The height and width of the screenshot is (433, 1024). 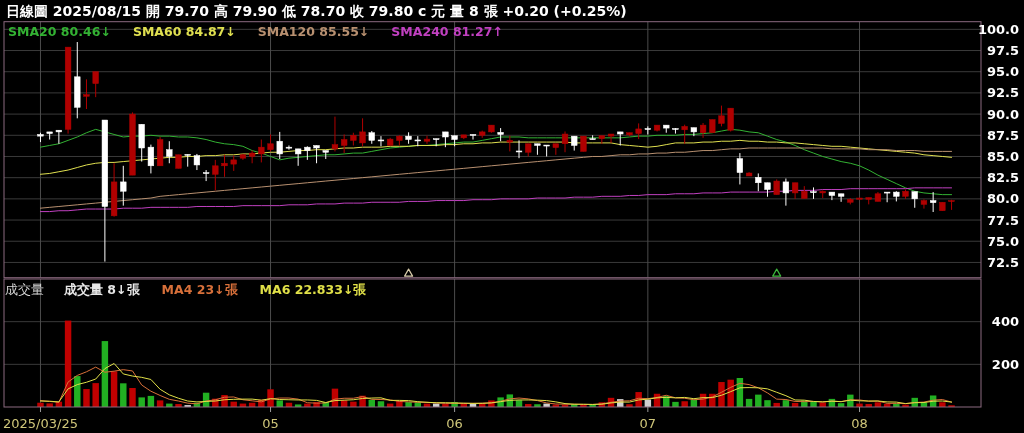 I want to click on y-tick-label: 80.0, so click(x=1002, y=199).